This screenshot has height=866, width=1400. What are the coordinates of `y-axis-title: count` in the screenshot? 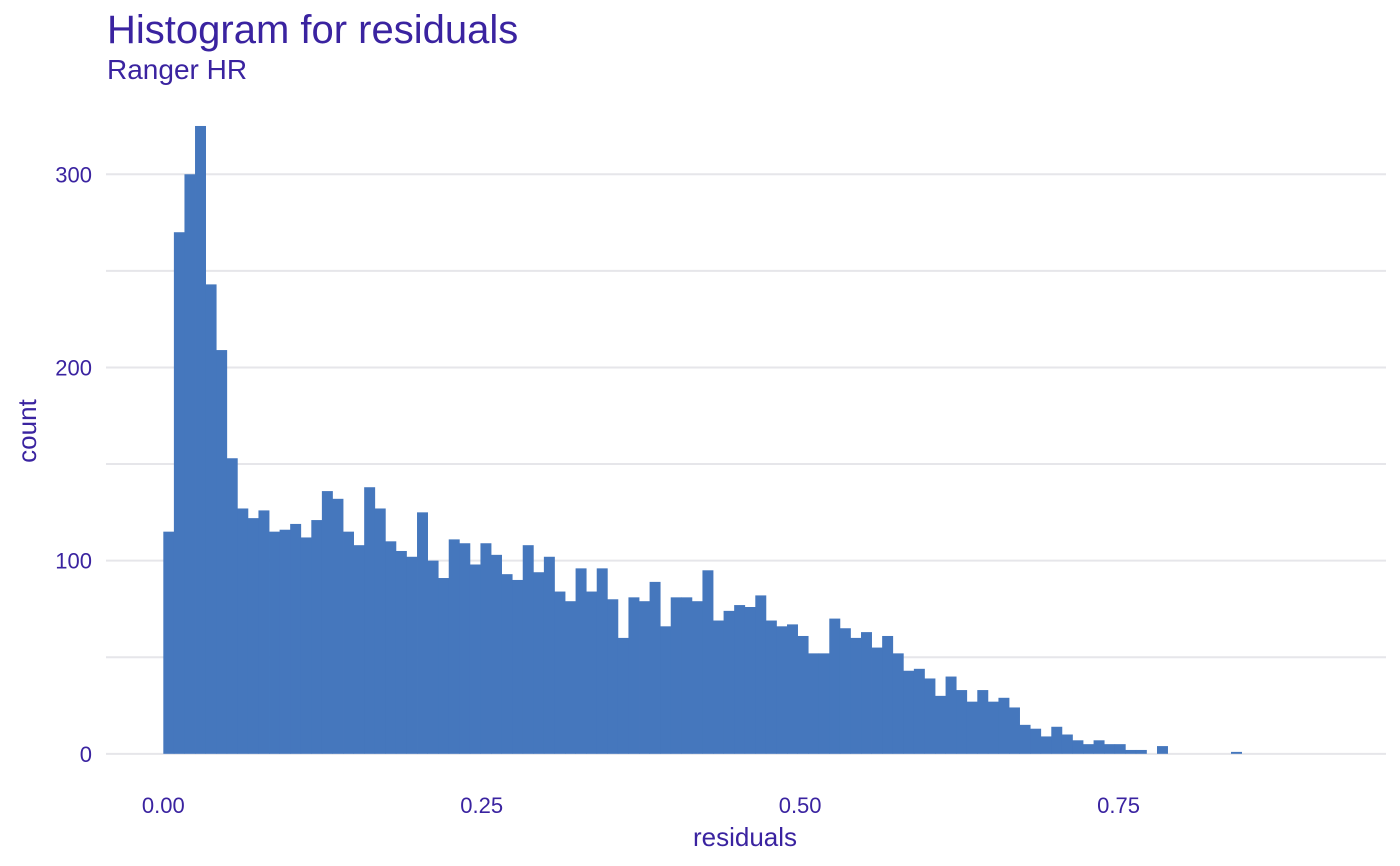 It's located at (27, 430).